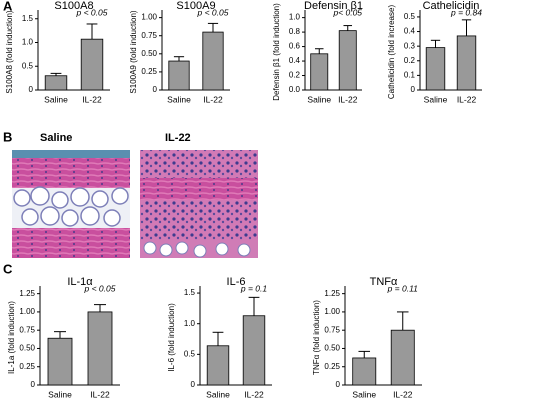 This screenshot has width=534, height=404. I want to click on panel-label: A, so click(8, 6).